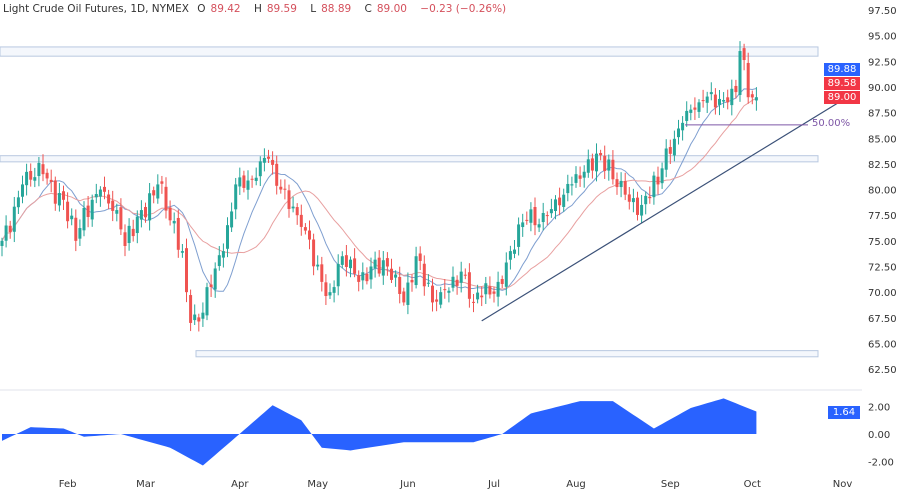 The width and height of the screenshot is (900, 490). I want to click on price-tick-label: 62.50, so click(882, 370).